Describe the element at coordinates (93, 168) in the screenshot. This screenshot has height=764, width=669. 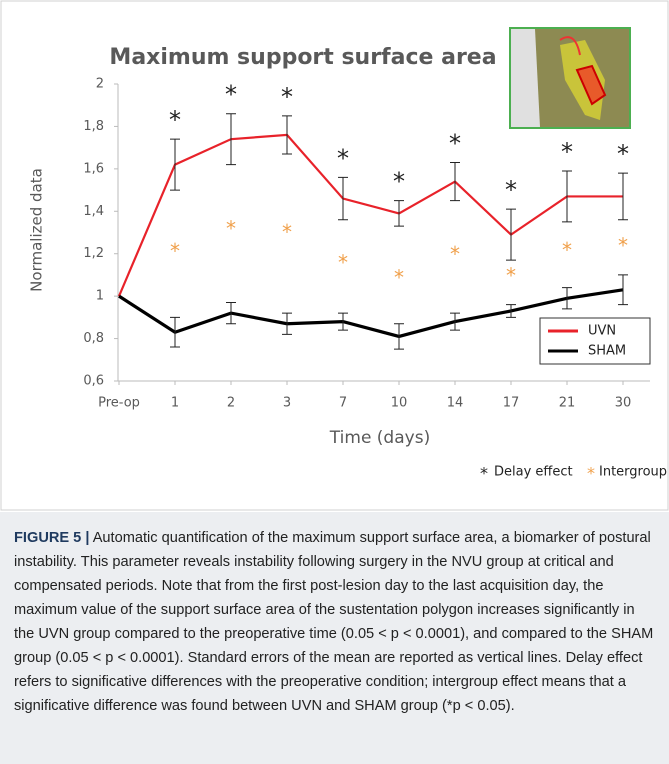
I see `y-tick-label: 1,6` at that location.